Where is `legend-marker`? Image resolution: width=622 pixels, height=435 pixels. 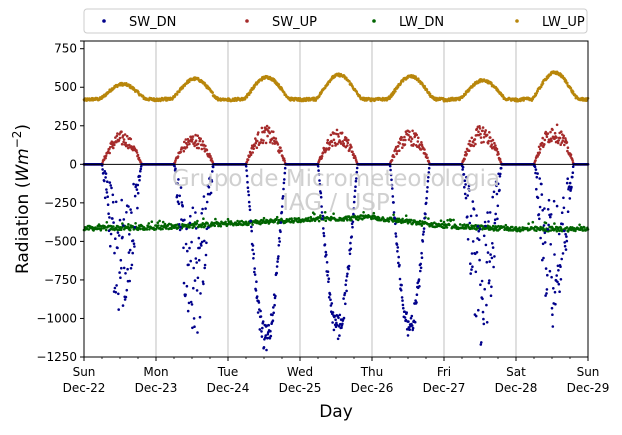 legend-marker is located at coordinates (374, 21).